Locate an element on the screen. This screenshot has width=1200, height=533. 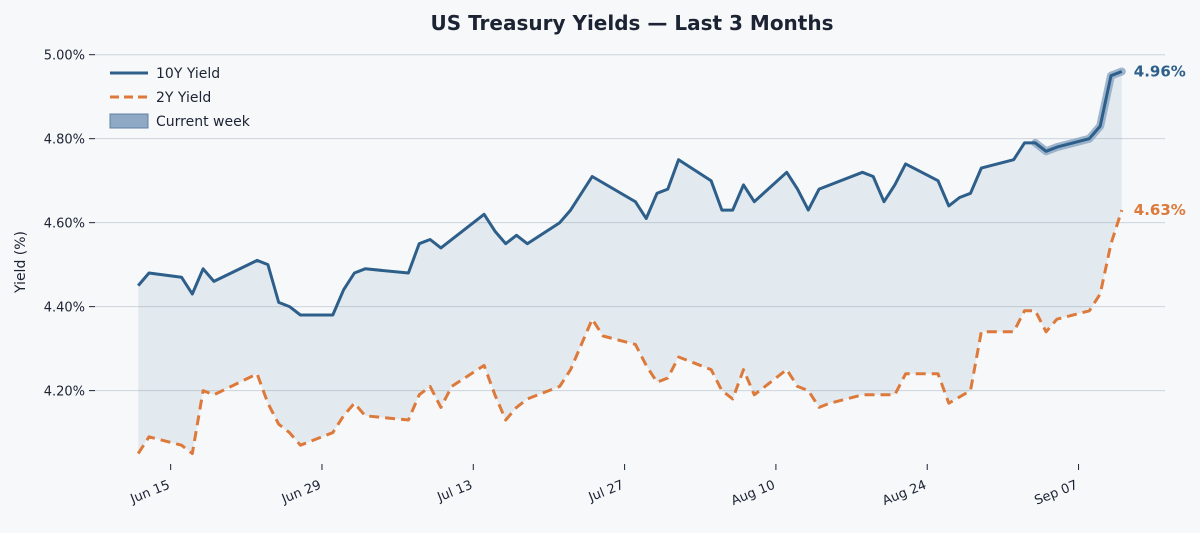
y-axis-label: Yield (%) is located at coordinates (21, 262).